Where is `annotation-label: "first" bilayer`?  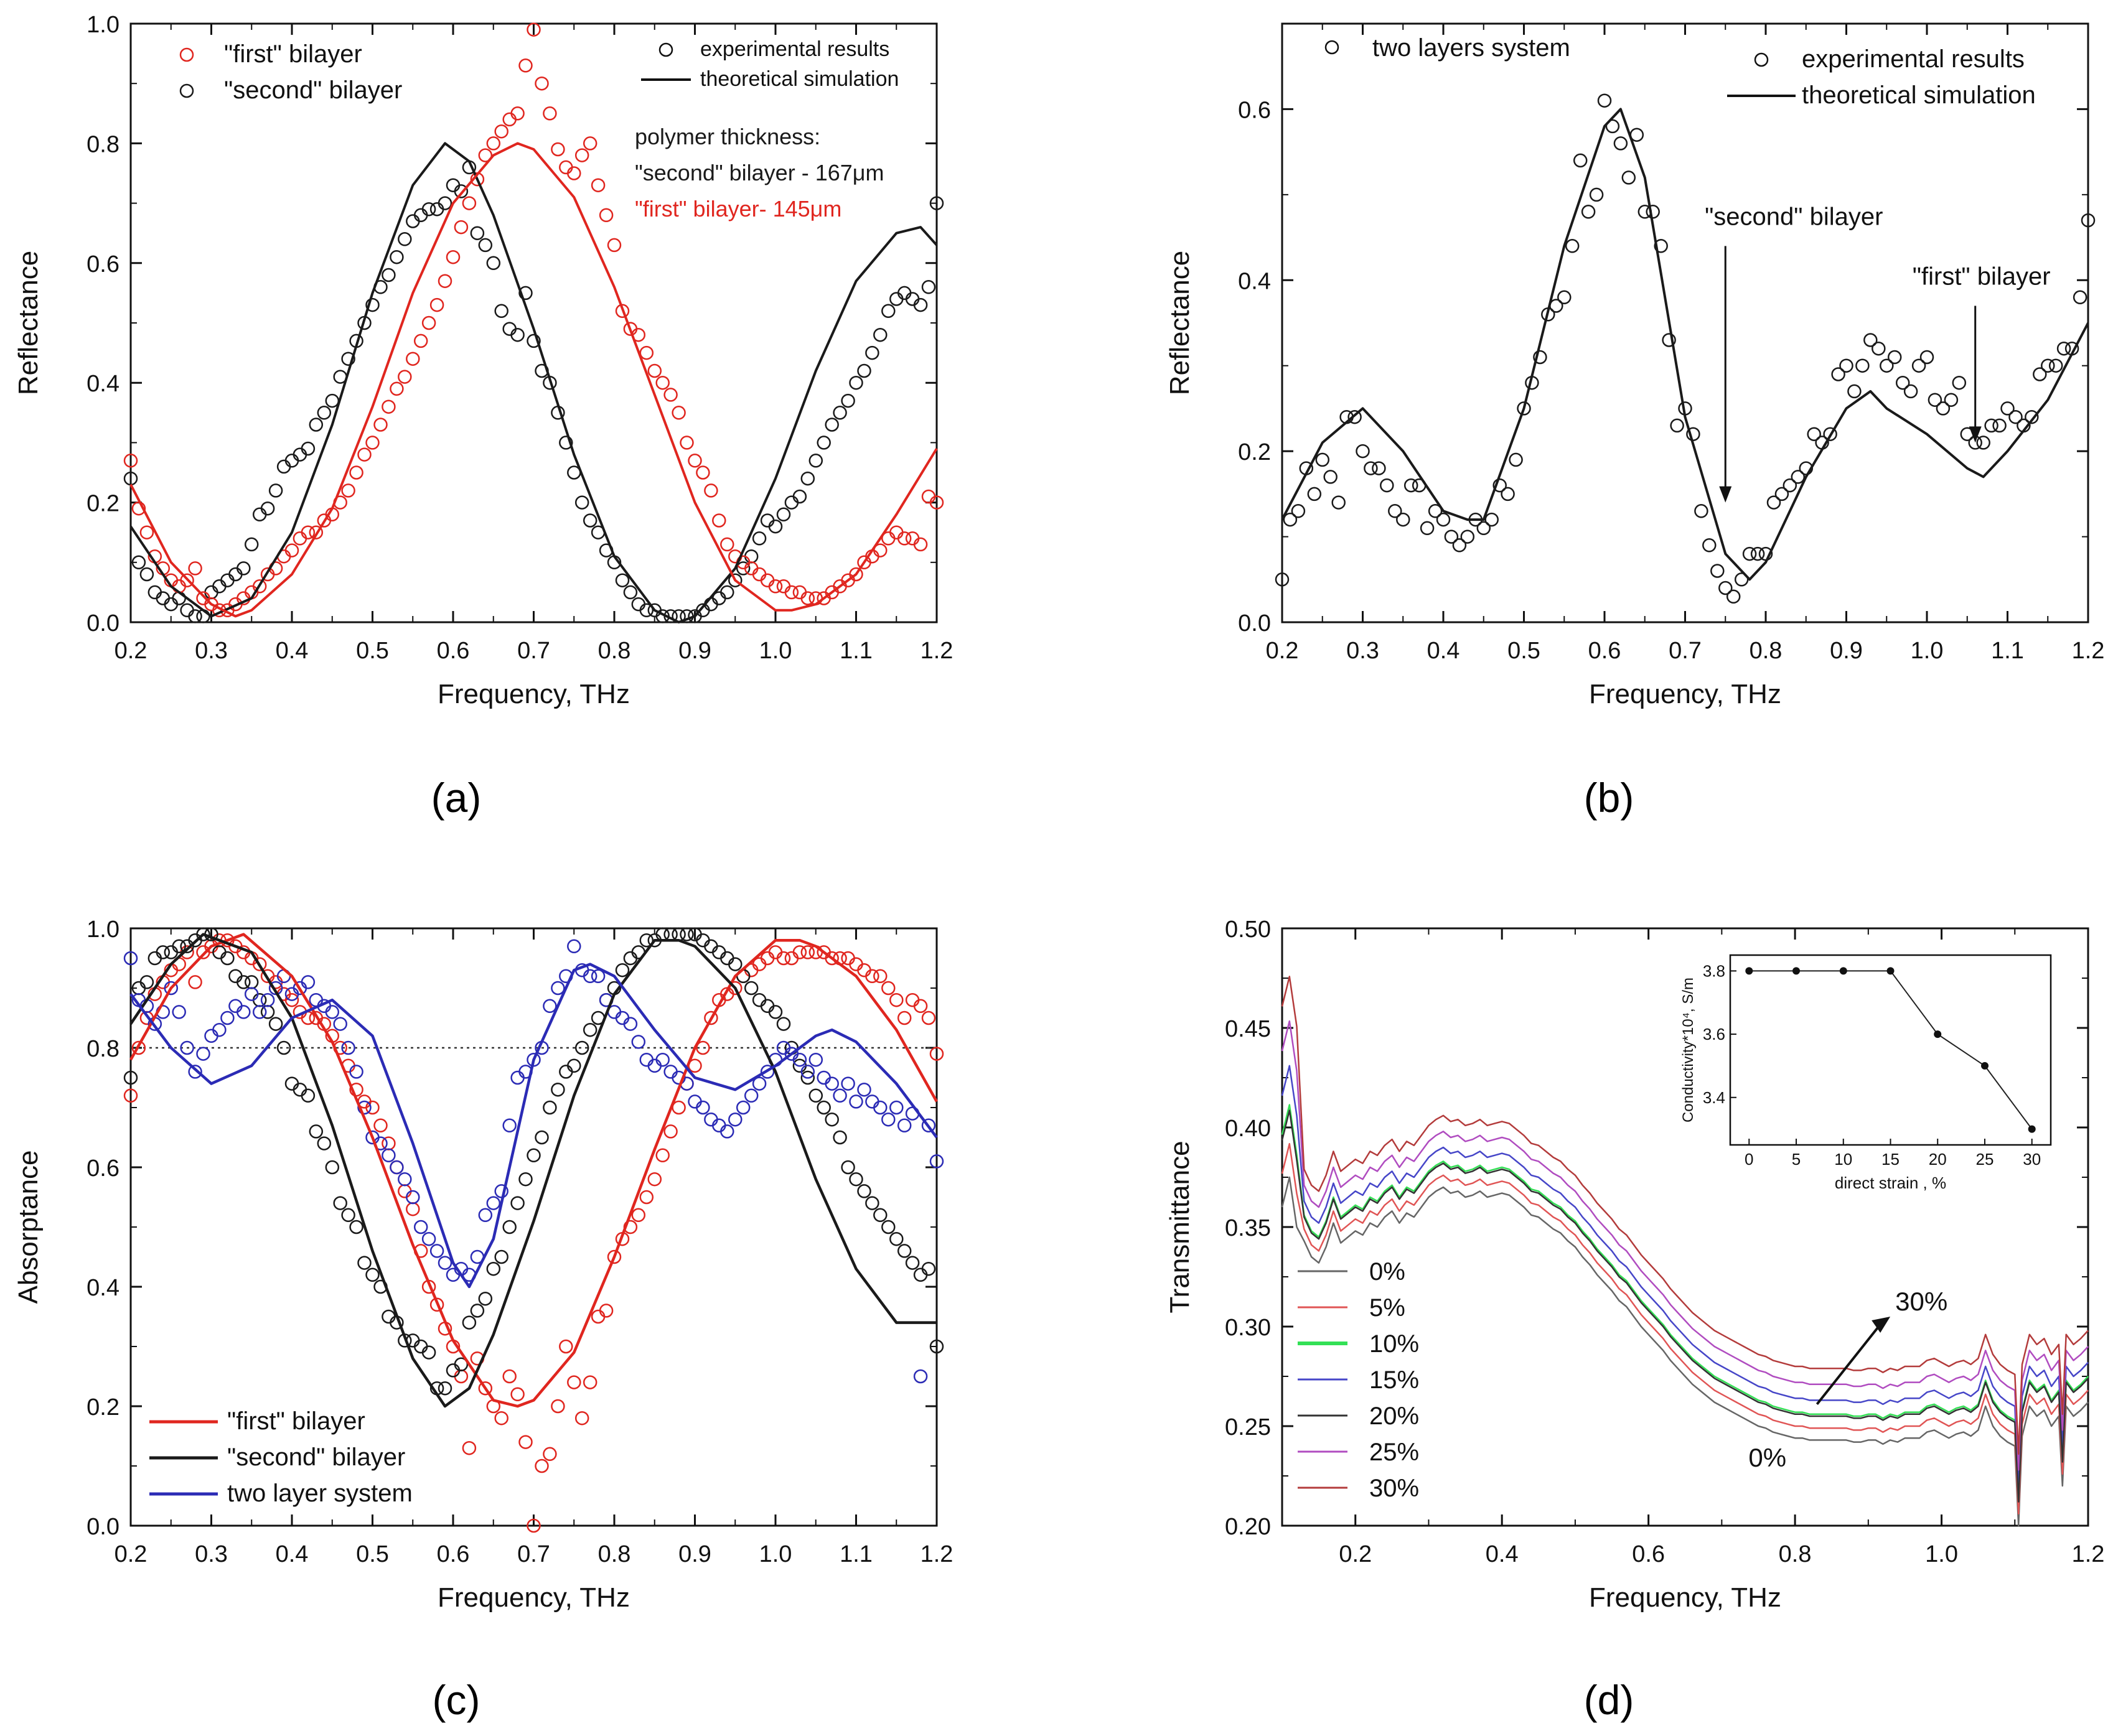 annotation-label: "first" bilayer is located at coordinates (1982, 277).